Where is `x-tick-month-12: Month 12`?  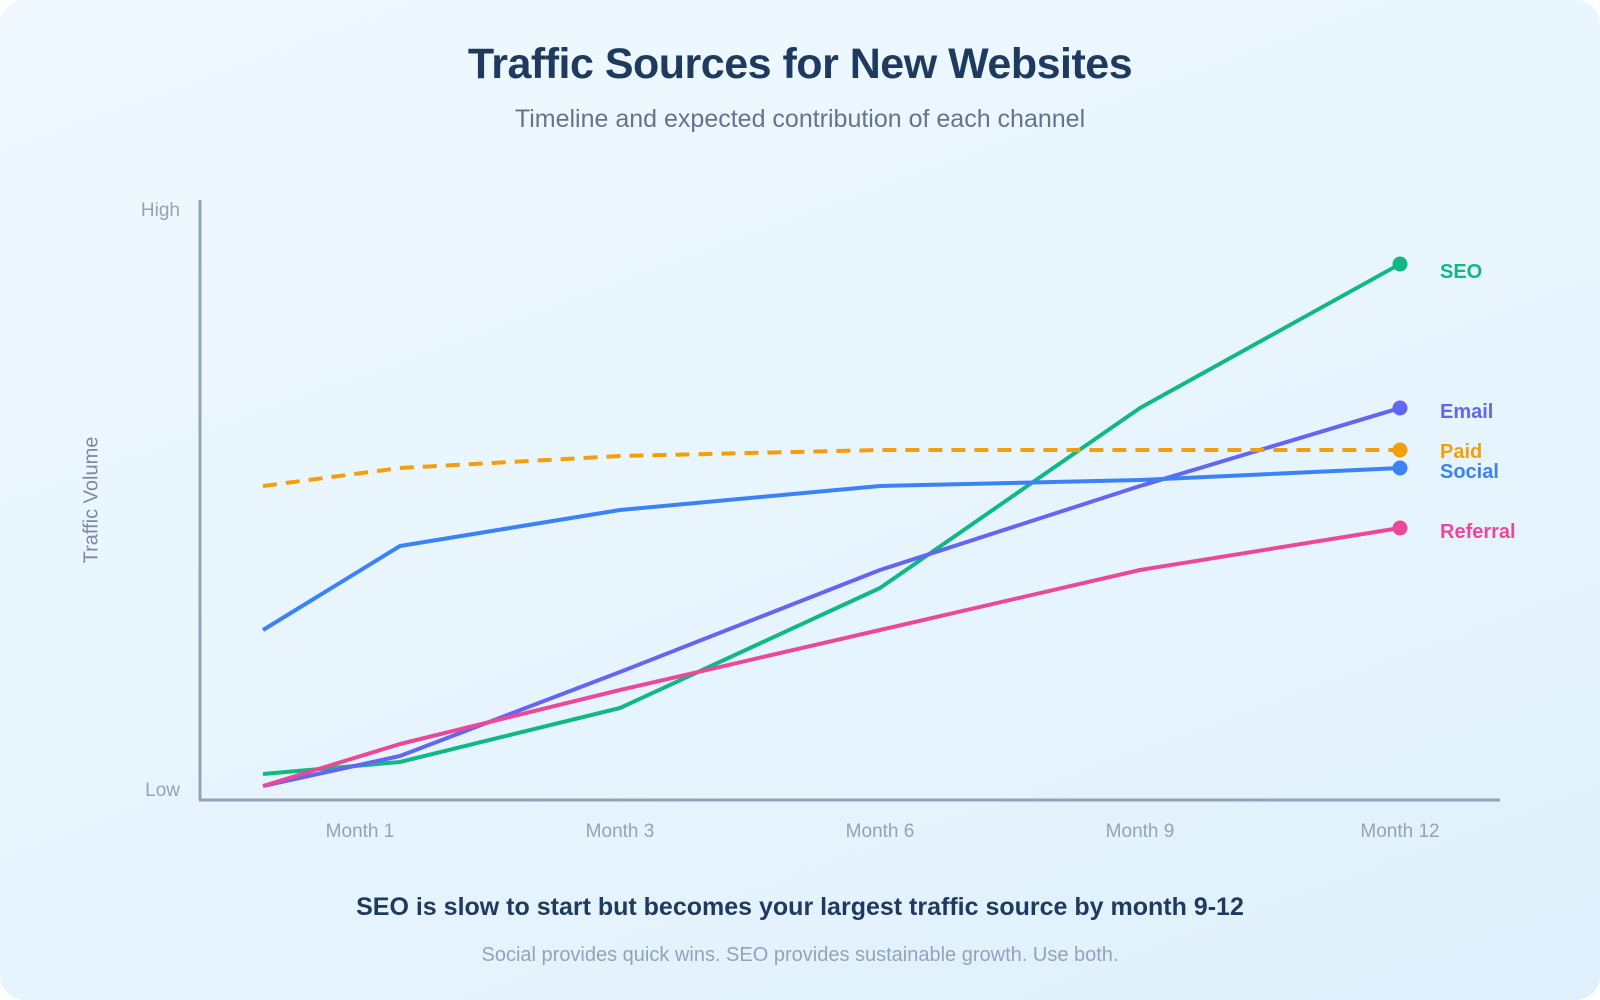 x-tick-month-12: Month 12 is located at coordinates (1400, 831).